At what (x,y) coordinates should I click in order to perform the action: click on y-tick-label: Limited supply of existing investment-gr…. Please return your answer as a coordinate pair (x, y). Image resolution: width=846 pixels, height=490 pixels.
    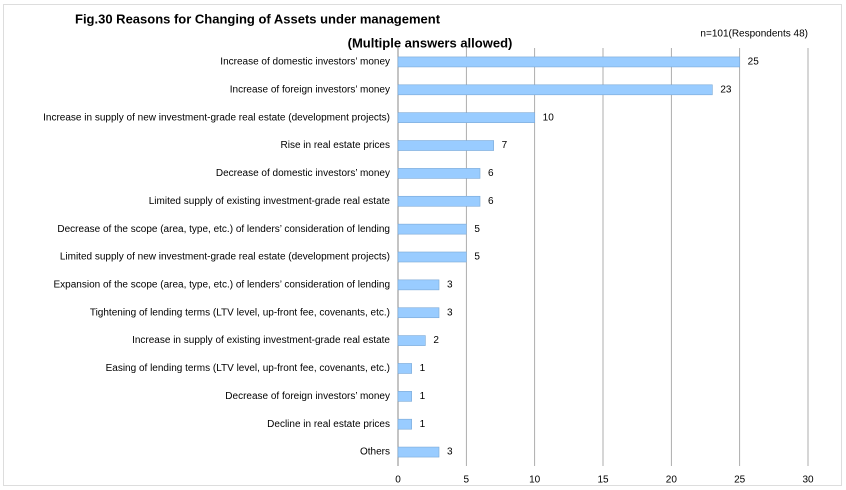
    Looking at the image, I should click on (270, 201).